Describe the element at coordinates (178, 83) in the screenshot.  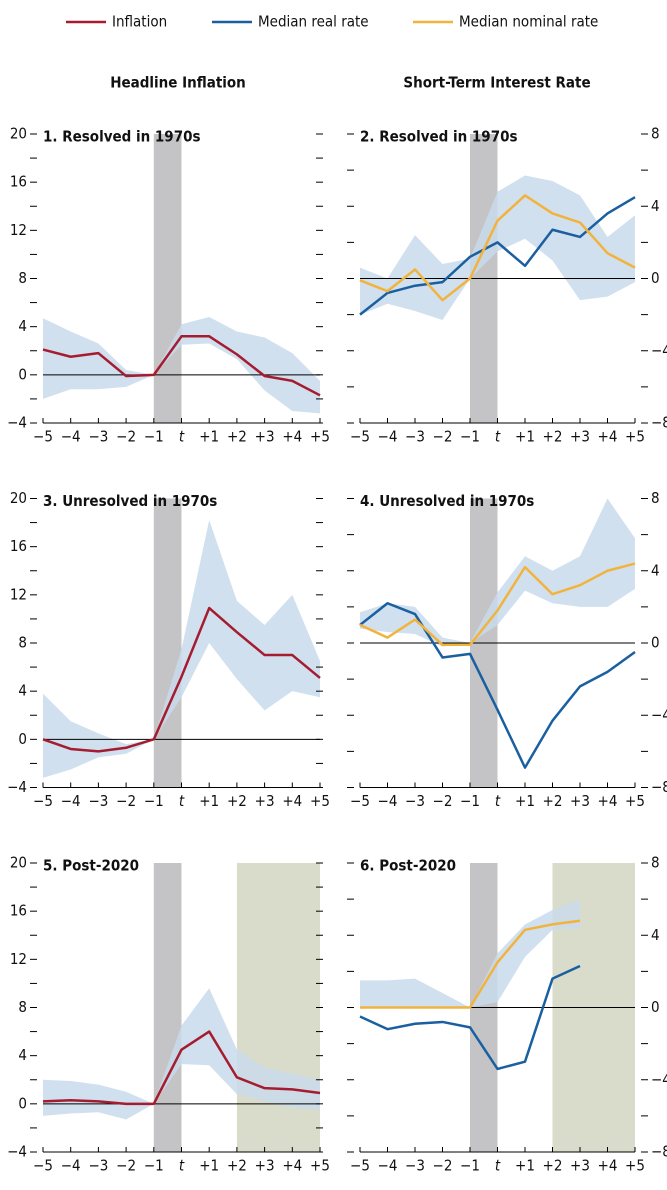
I see `column-title: Headline Inflation` at that location.